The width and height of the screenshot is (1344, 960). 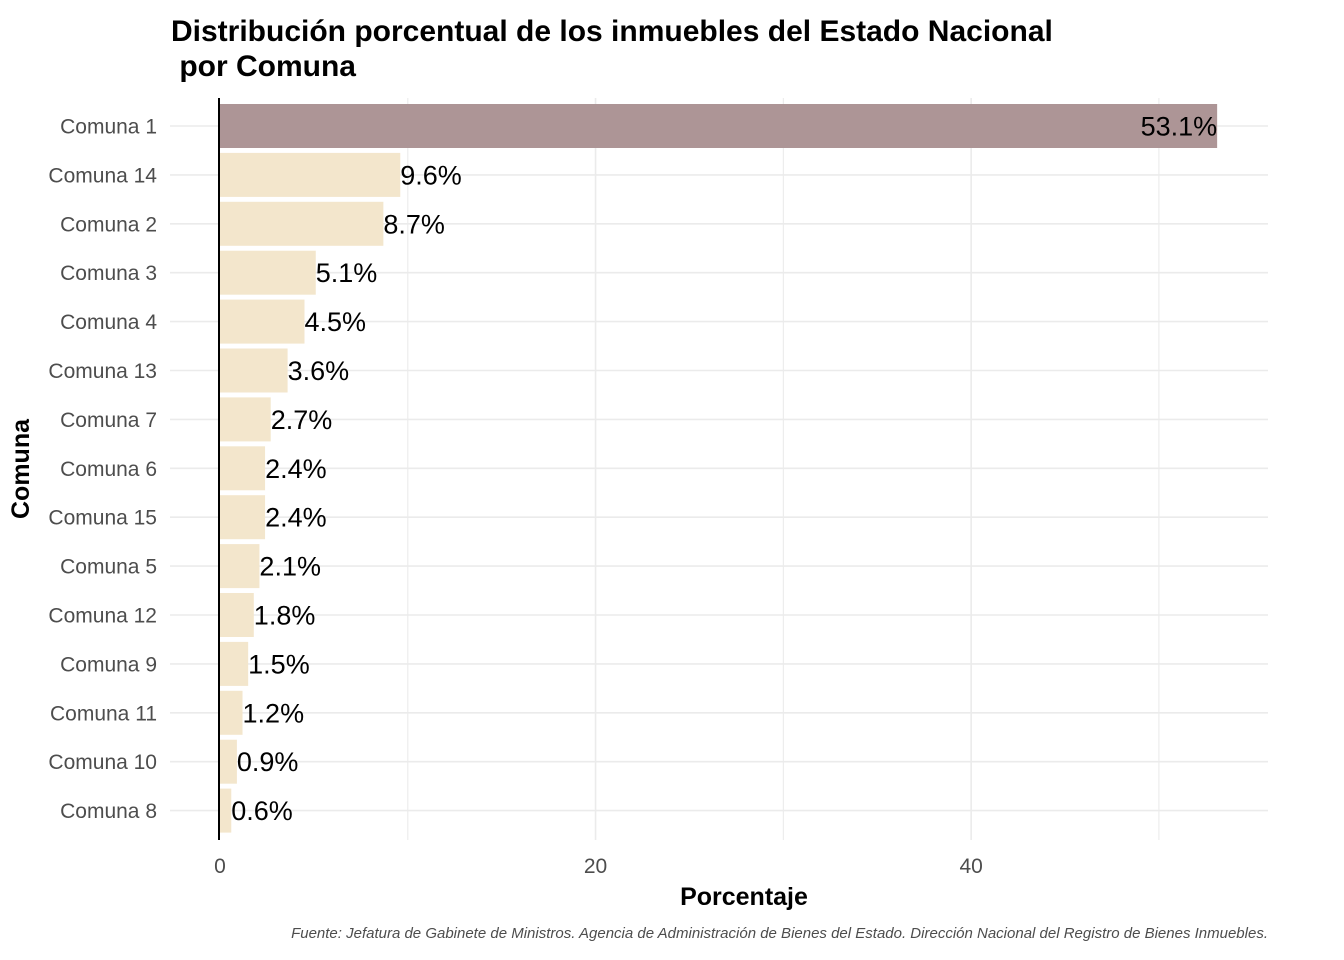 I want to click on data-label: 8.7%, so click(x=414, y=224).